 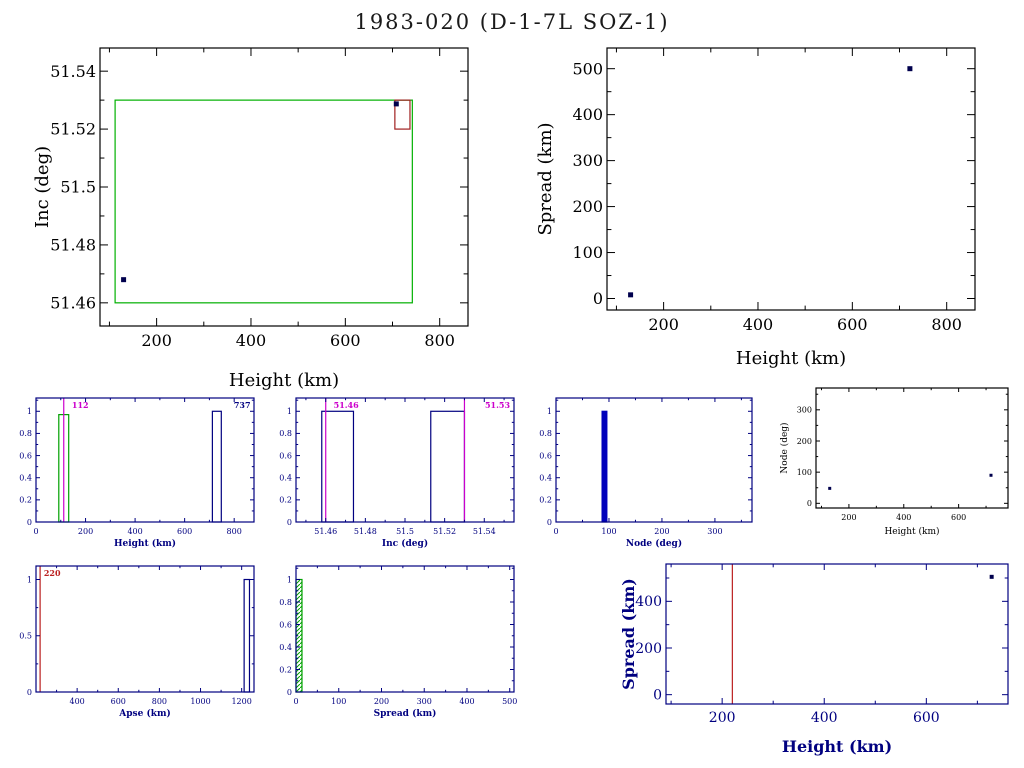 What do you see at coordinates (648, 602) in the screenshot?
I see `y-tick-label: 400` at bounding box center [648, 602].